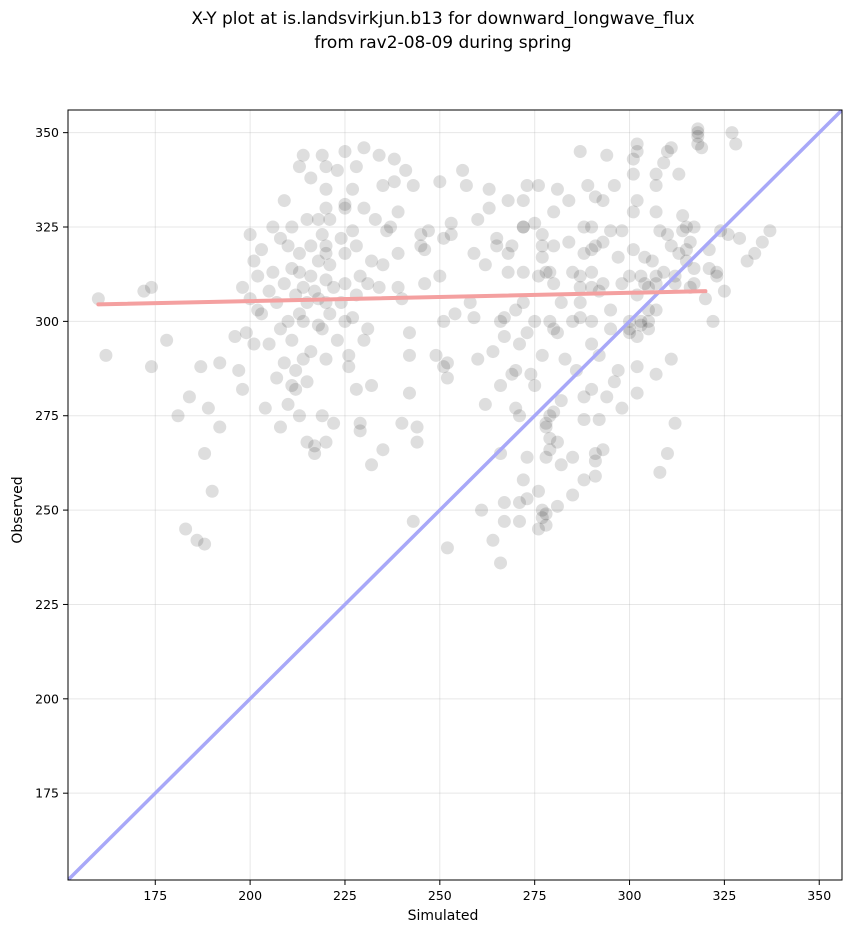 The height and width of the screenshot is (934, 851). What do you see at coordinates (47, 227) in the screenshot?
I see `y-tick-label-6: 325` at bounding box center [47, 227].